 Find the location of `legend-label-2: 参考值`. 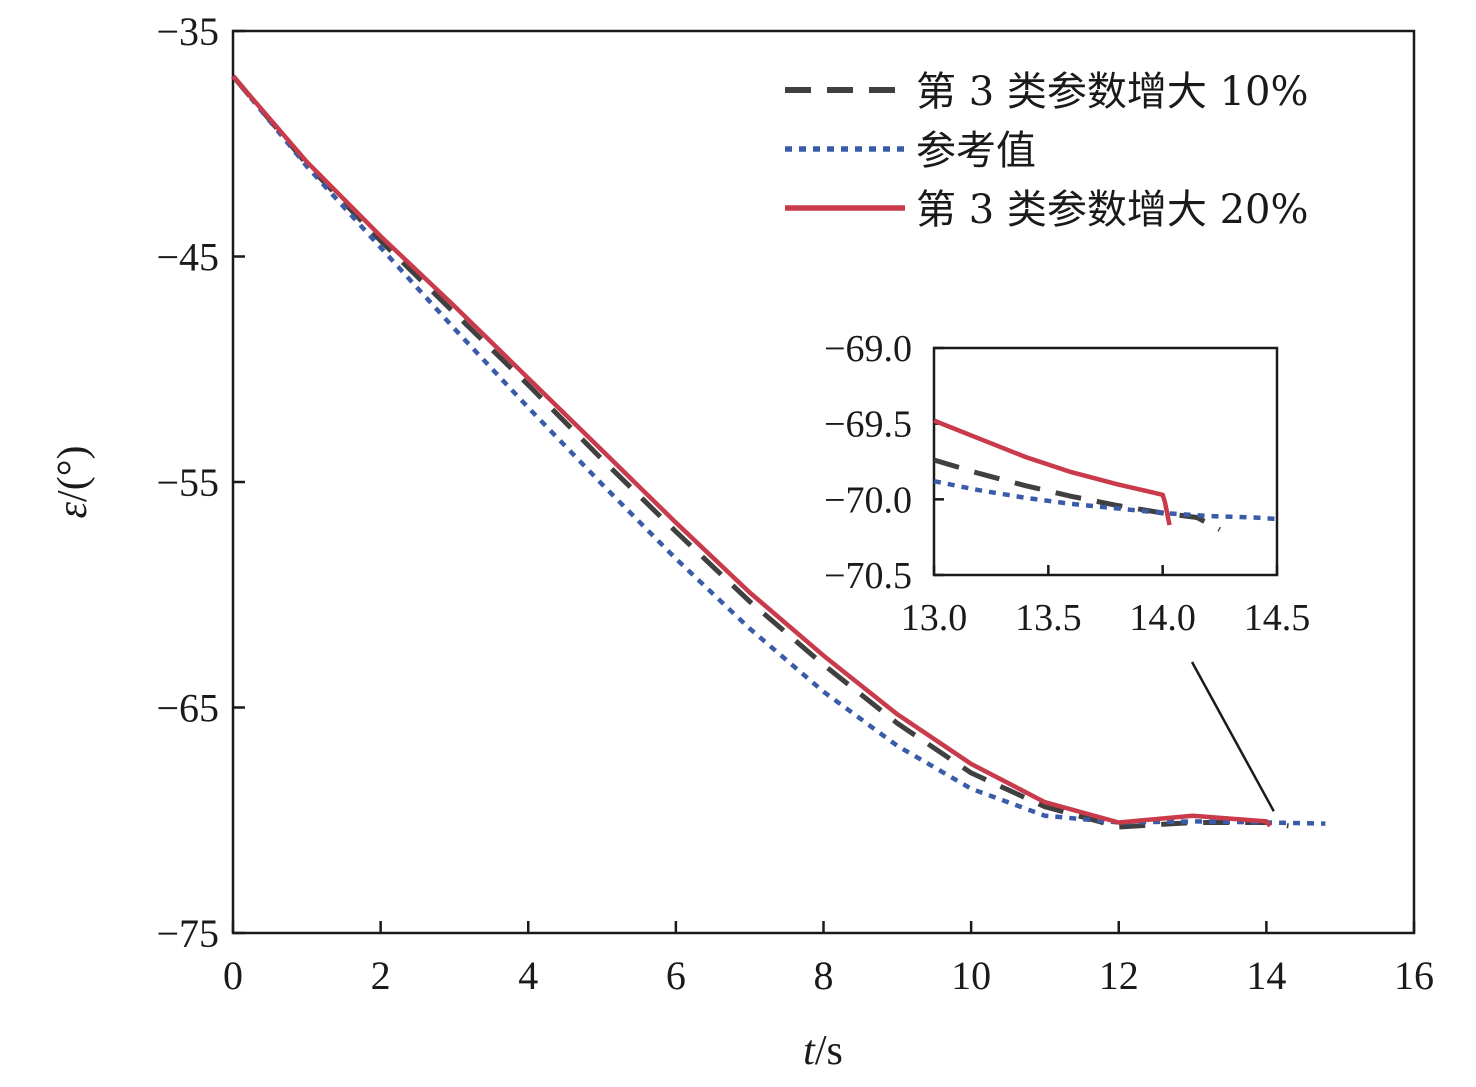

legend-label-2: 参考值 is located at coordinates (976, 151).